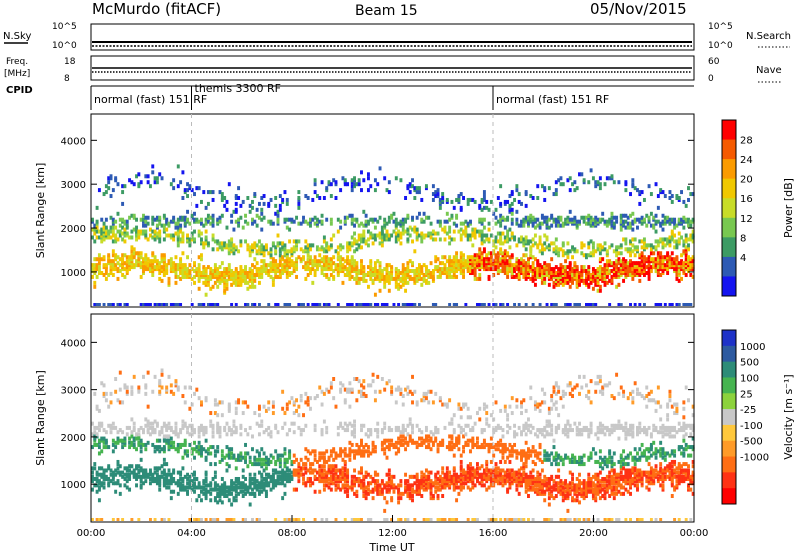 This screenshot has height=554, width=800. I want to click on cpid-segment-label: themis 3300 RF, so click(238, 88).